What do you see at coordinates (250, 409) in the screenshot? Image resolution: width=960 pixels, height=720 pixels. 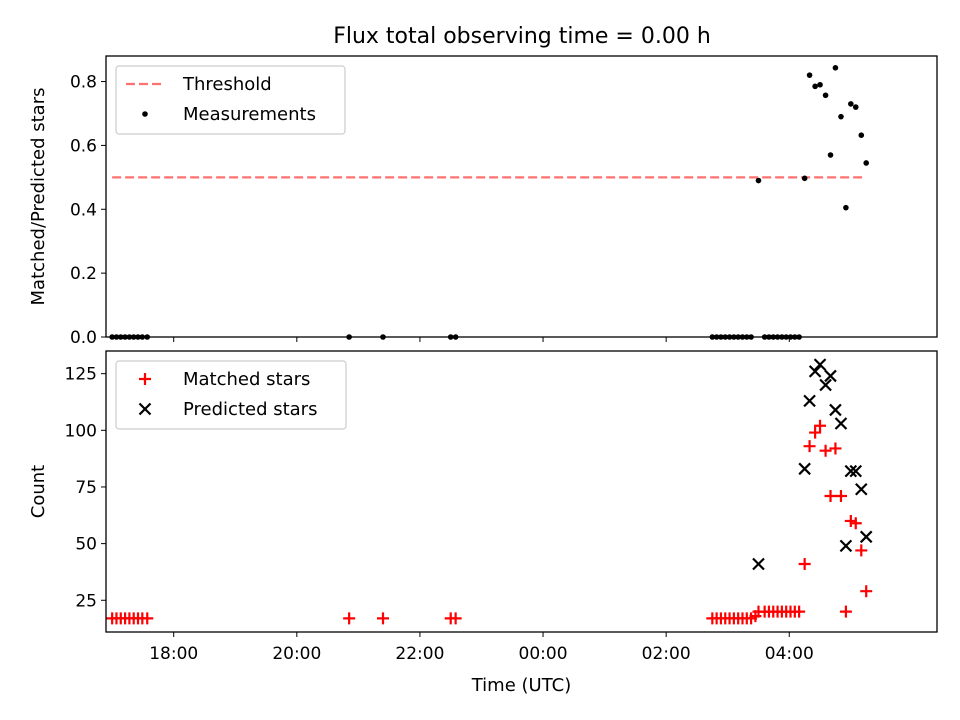 I see `legend-label: Predicted stars` at bounding box center [250, 409].